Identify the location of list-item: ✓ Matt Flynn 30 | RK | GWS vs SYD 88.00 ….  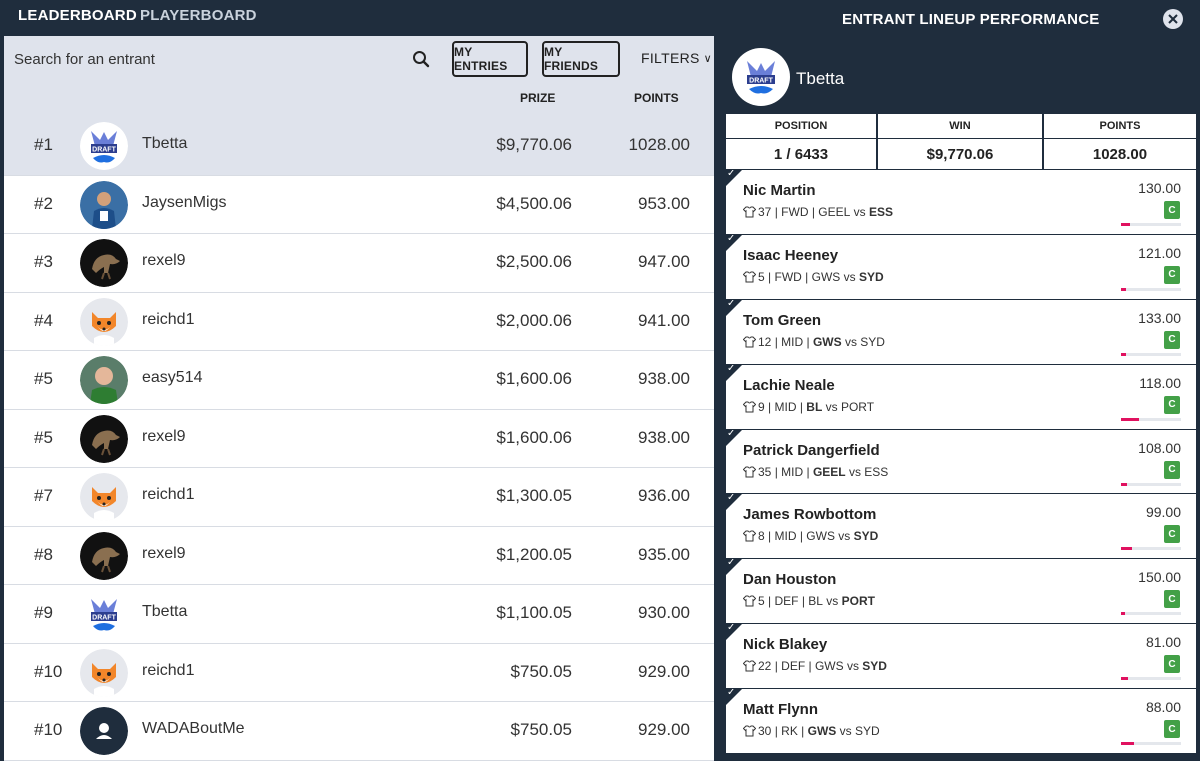
(961, 722).